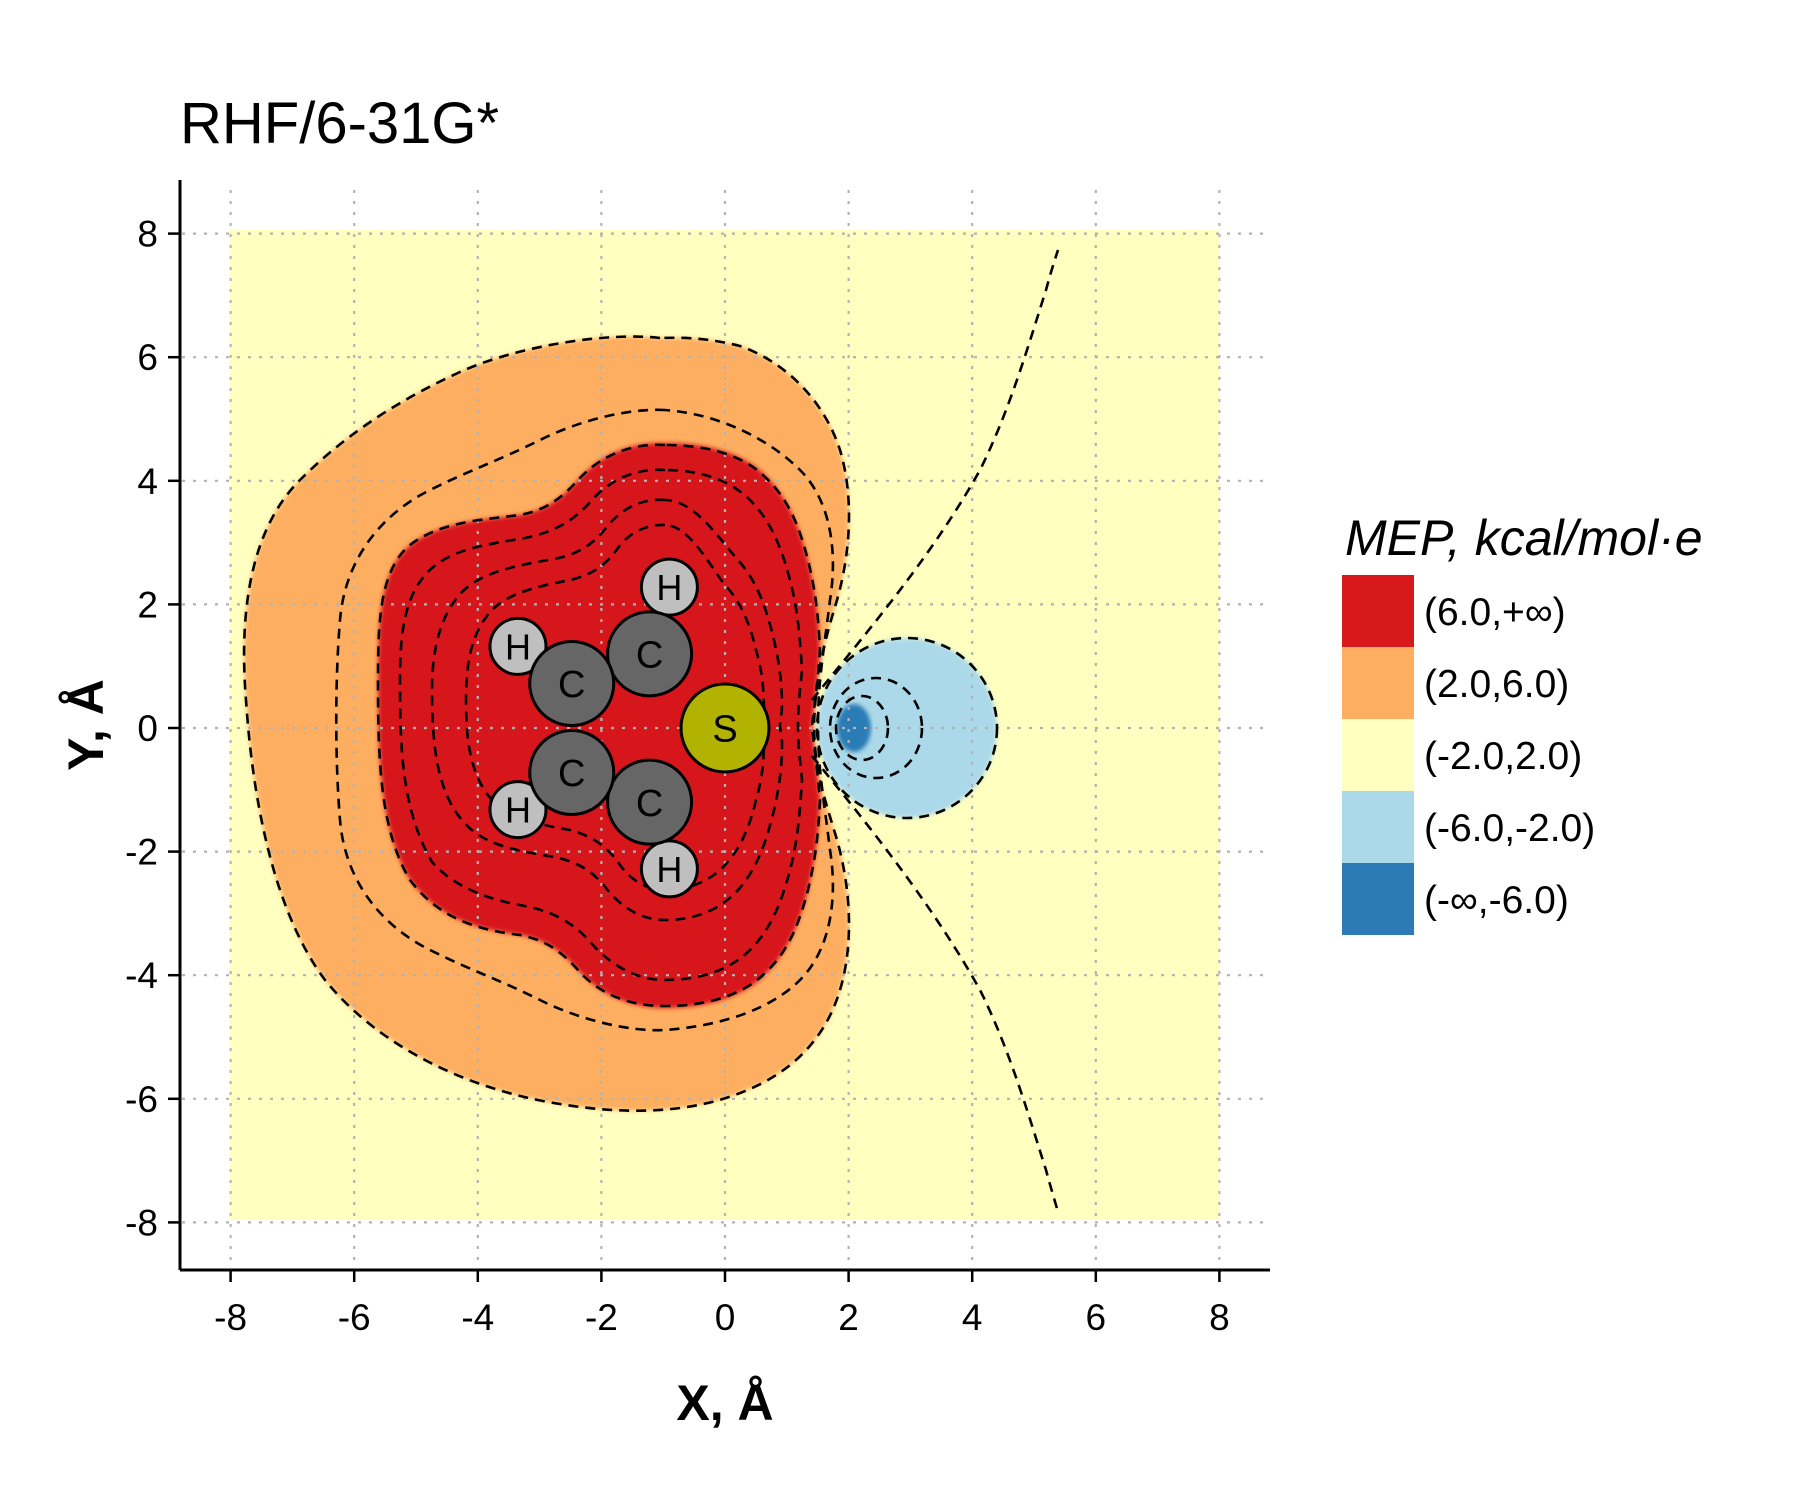 The width and height of the screenshot is (1800, 1500). What do you see at coordinates (354, 1317) in the screenshot?
I see `x-tick-label-1: -6` at bounding box center [354, 1317].